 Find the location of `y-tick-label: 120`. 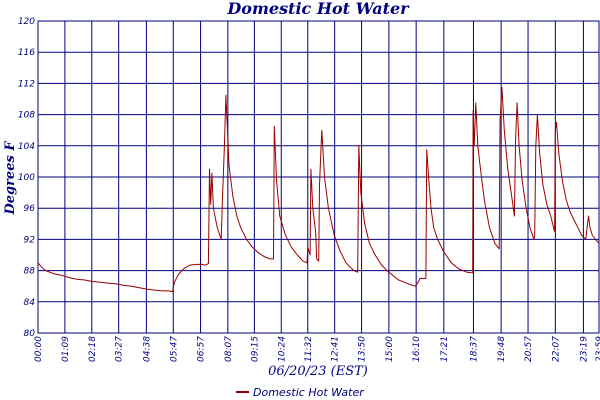

y-tick-label: 120 is located at coordinates (26, 22).